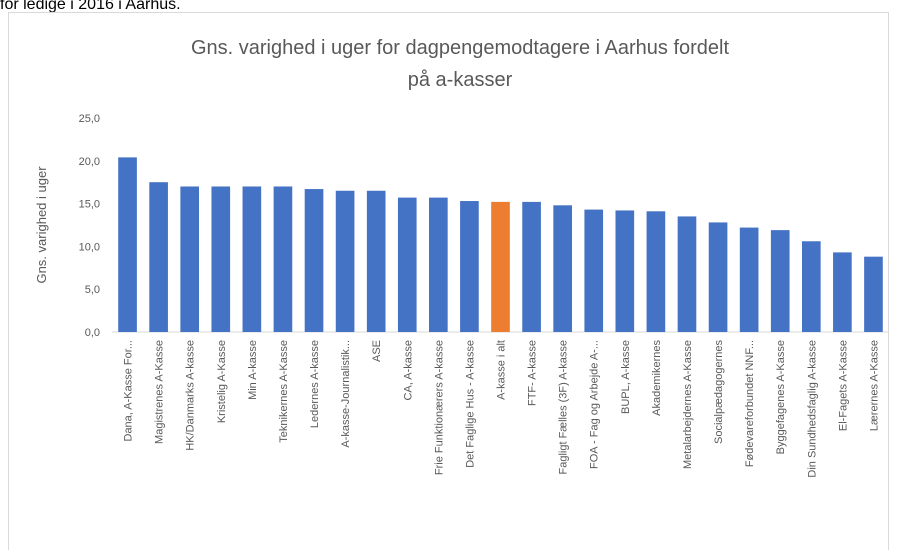 The width and height of the screenshot is (898, 550). I want to click on x-tick-label: CA, A-kasse, so click(408, 370).